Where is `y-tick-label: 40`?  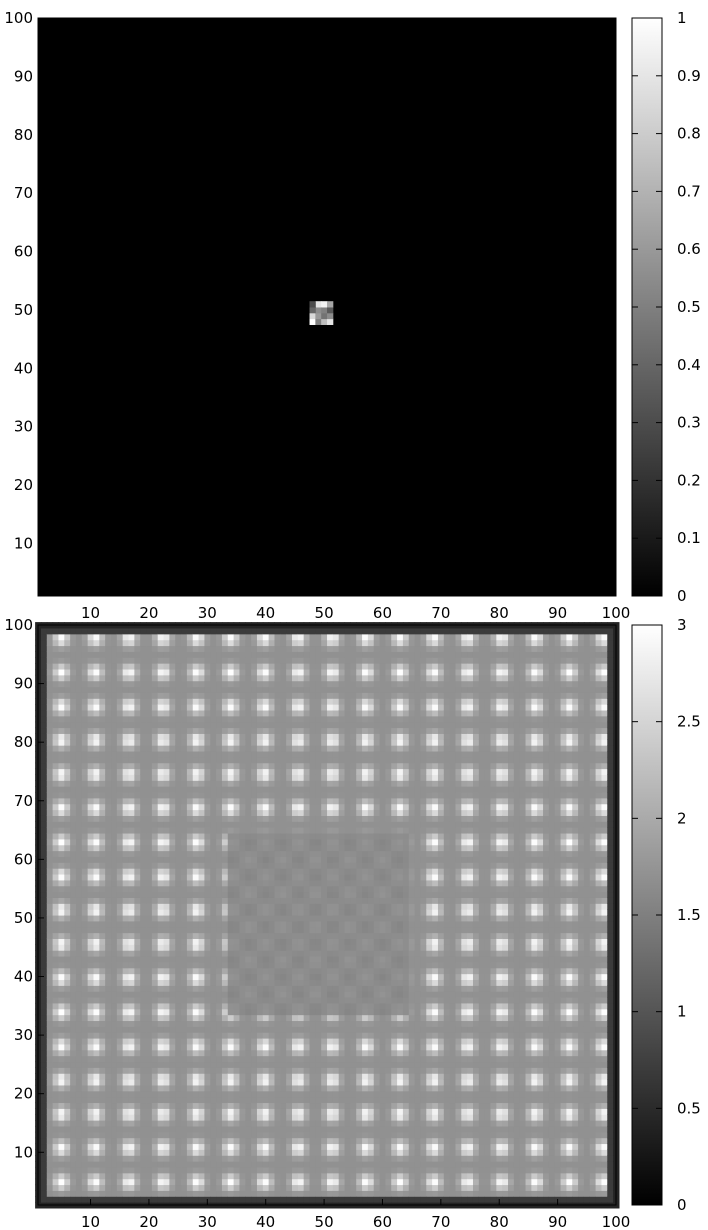
y-tick-label: 40 is located at coordinates (23, 368).